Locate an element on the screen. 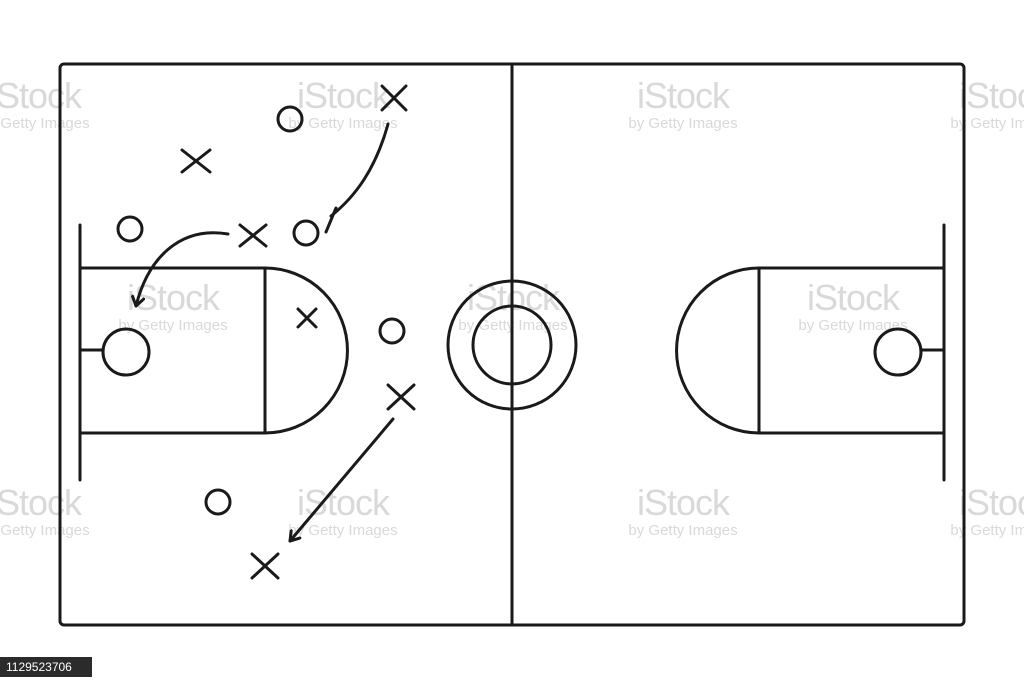 Image resolution: width=1024 pixels, height=689 pixels. center-circle-outer is located at coordinates (512, 345).